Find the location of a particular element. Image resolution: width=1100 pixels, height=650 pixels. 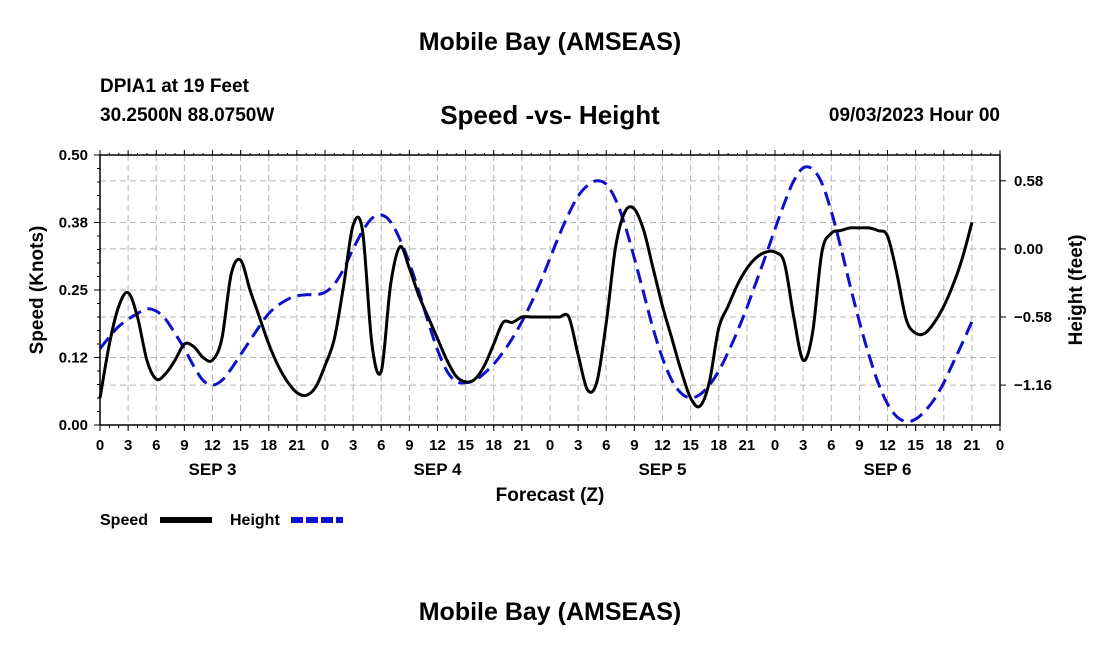

day-label: SEP 3 is located at coordinates (213, 469).